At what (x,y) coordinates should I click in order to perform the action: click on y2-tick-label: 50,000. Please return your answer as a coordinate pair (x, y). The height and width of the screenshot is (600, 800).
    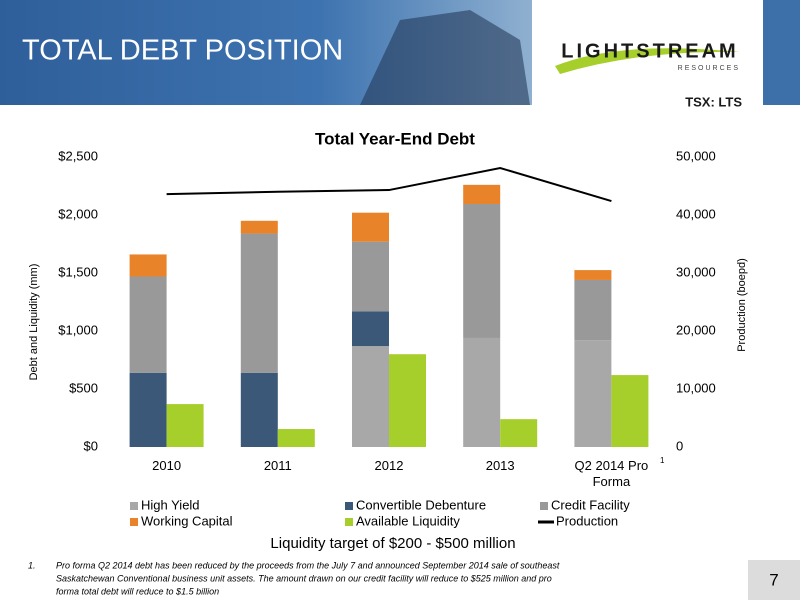
    Looking at the image, I should click on (696, 155).